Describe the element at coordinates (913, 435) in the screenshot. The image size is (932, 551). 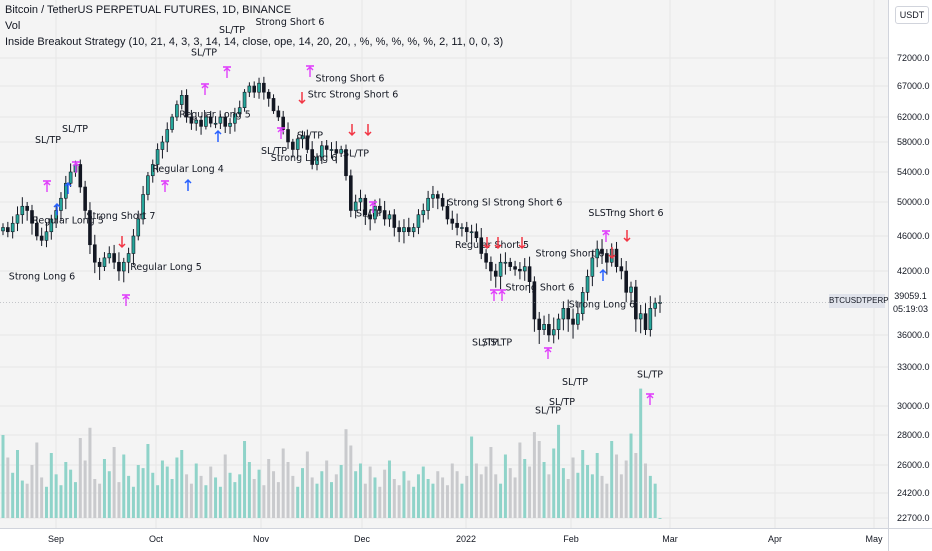
I see `y-tick-label: 28000.0` at that location.